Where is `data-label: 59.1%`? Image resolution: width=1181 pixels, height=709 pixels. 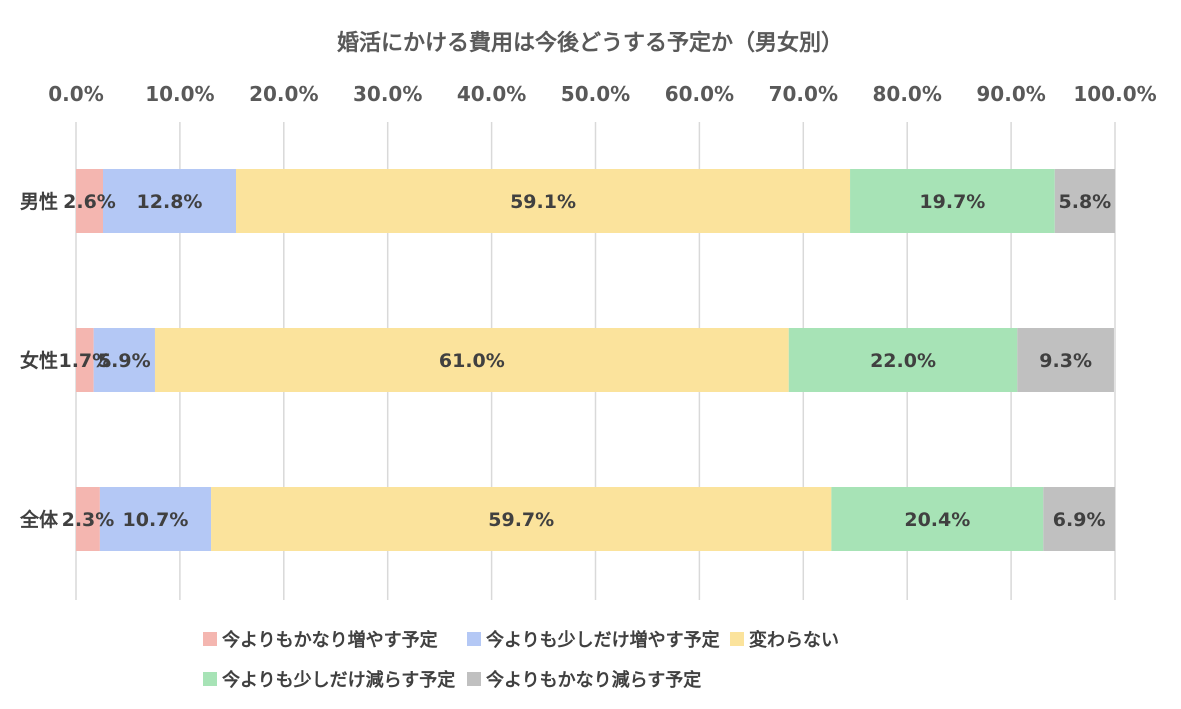 data-label: 59.1% is located at coordinates (543, 202).